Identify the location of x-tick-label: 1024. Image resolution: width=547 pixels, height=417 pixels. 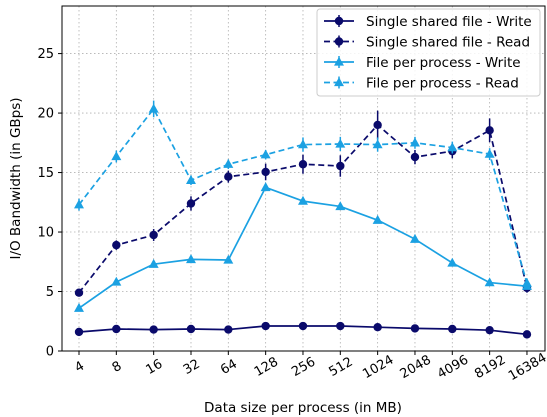
(378, 368).